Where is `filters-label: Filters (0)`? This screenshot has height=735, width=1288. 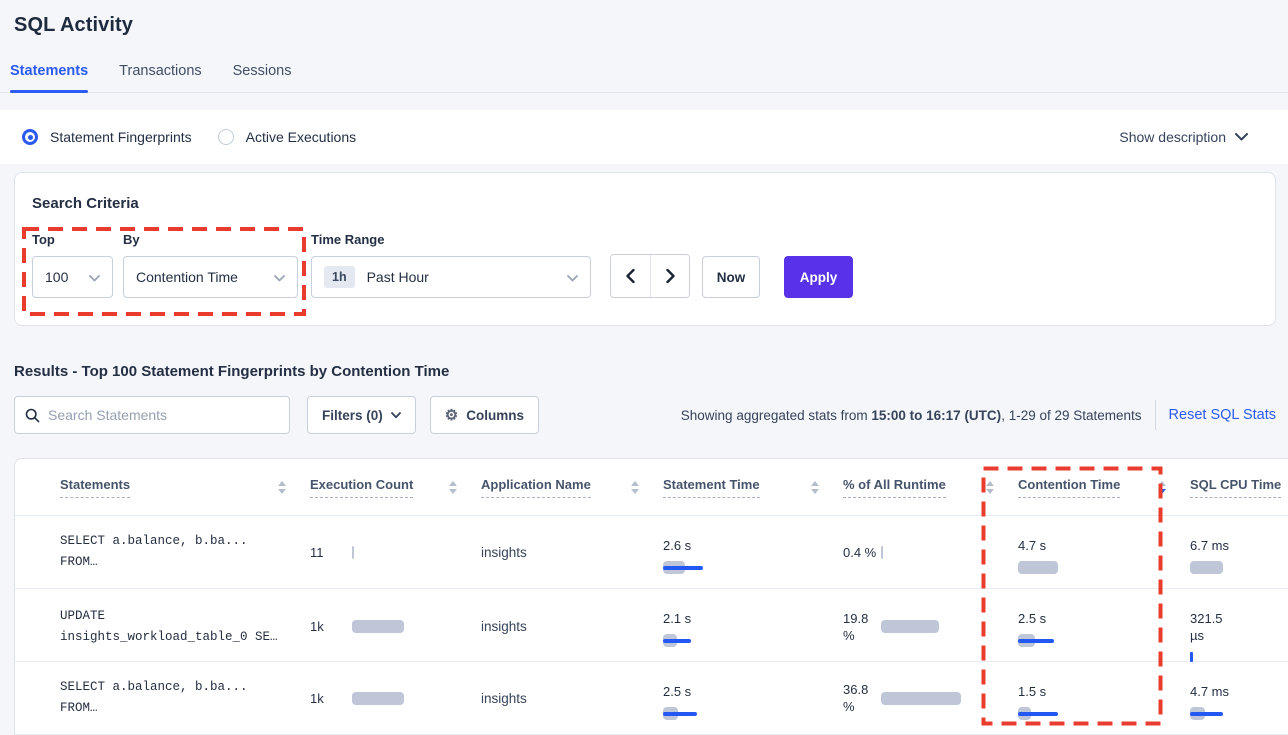 filters-label: Filters (0) is located at coordinates (352, 415).